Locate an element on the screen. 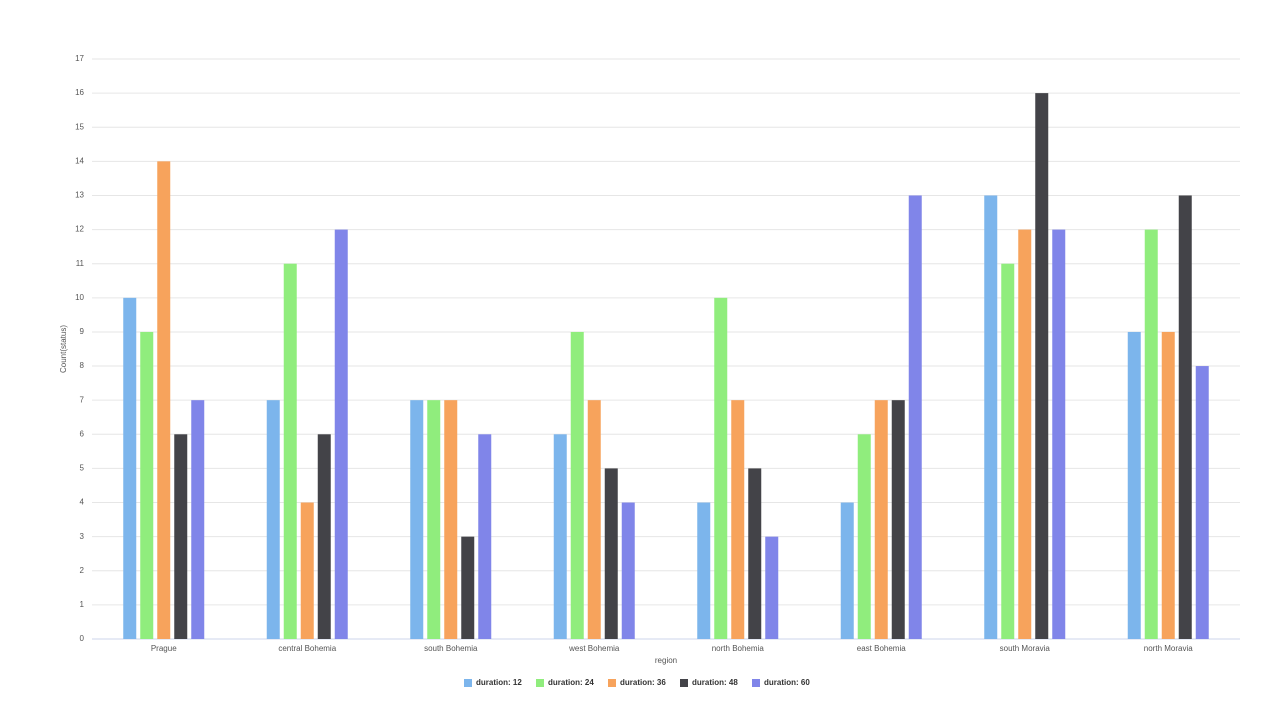 The height and width of the screenshot is (720, 1280). legend-label: duration: 36 is located at coordinates (643, 682).